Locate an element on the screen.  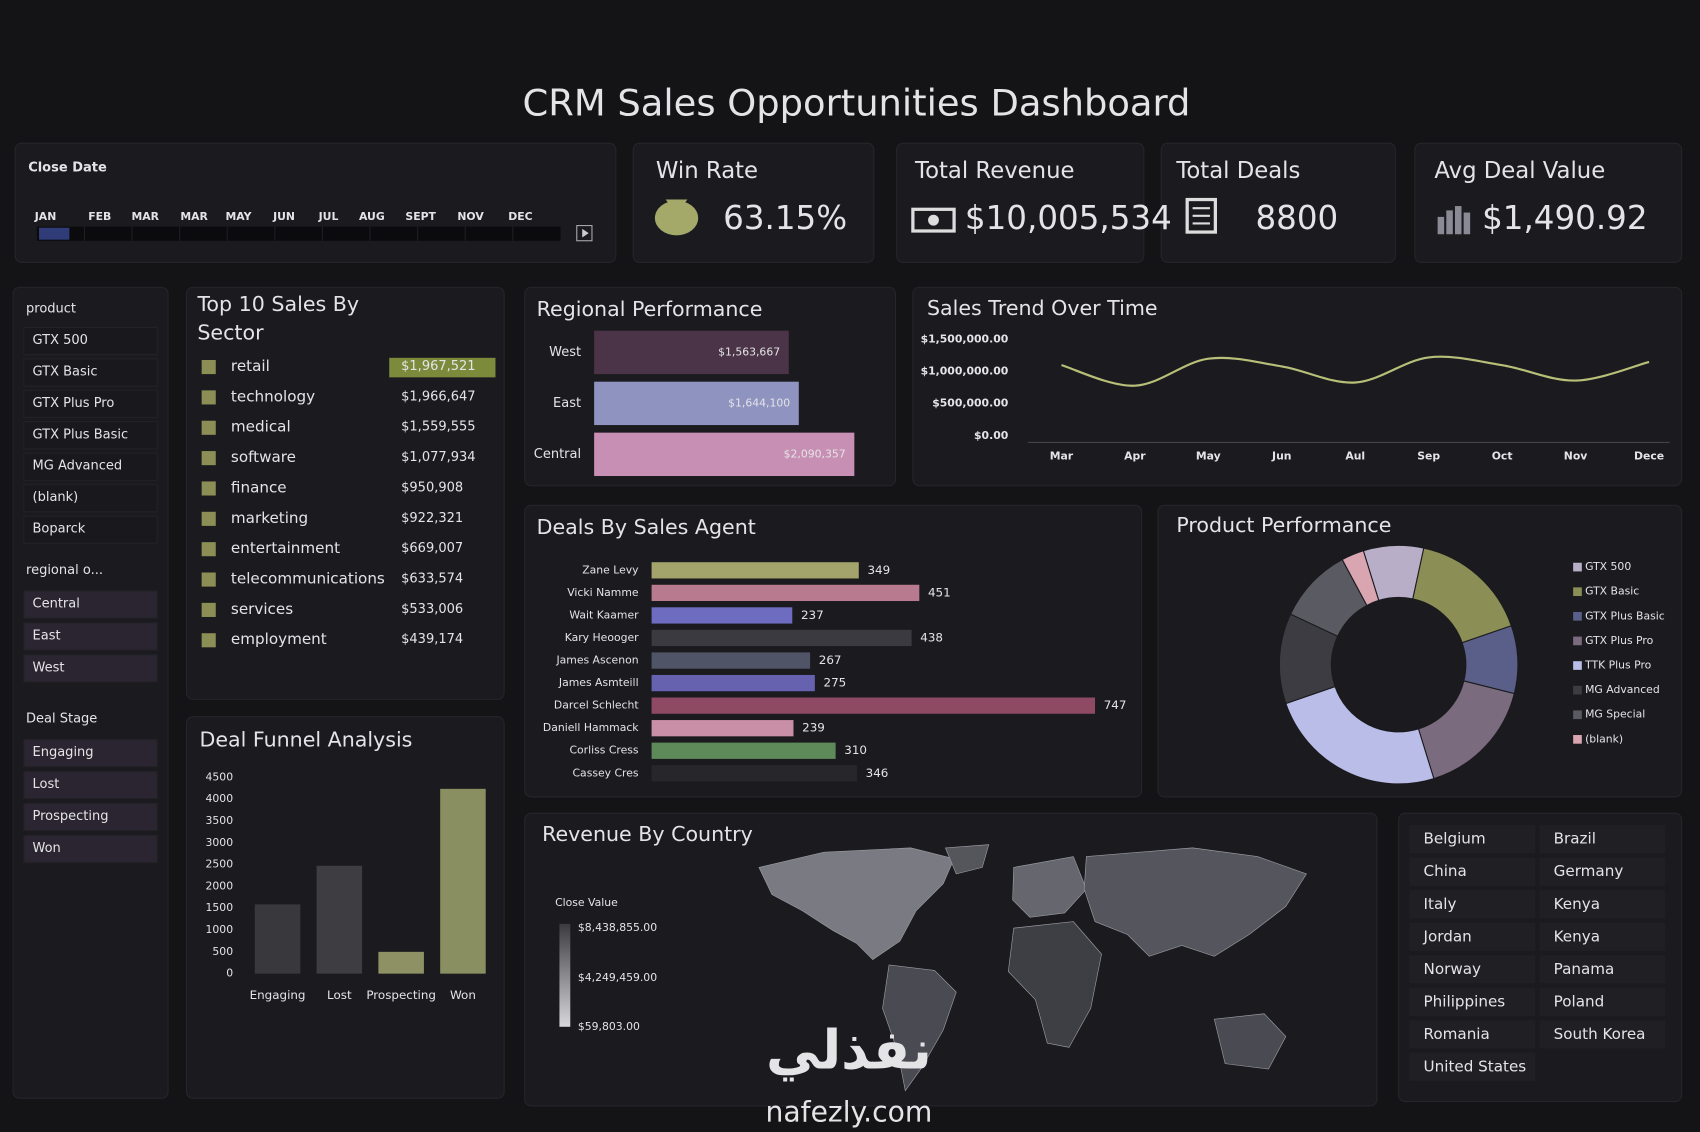
month-label: JAN is located at coordinates (45, 216).